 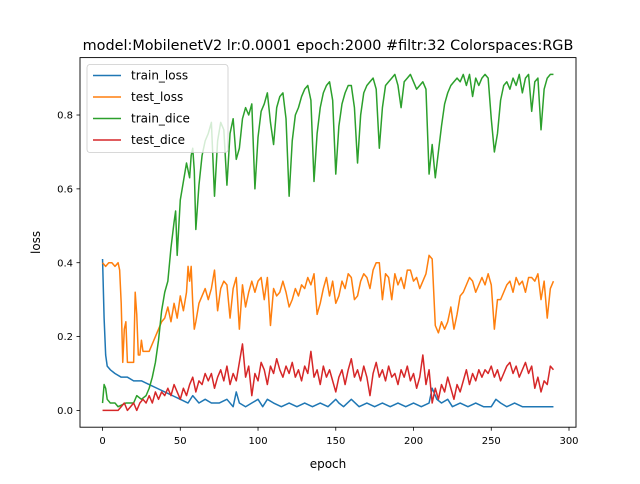 What do you see at coordinates (328, 377) in the screenshot?
I see `series-line-test_dice` at bounding box center [328, 377].